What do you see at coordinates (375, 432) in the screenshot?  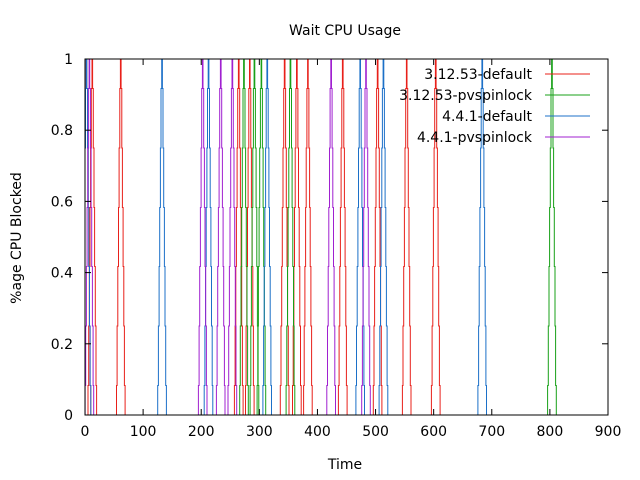 I see `x-tick-label: 500` at bounding box center [375, 432].